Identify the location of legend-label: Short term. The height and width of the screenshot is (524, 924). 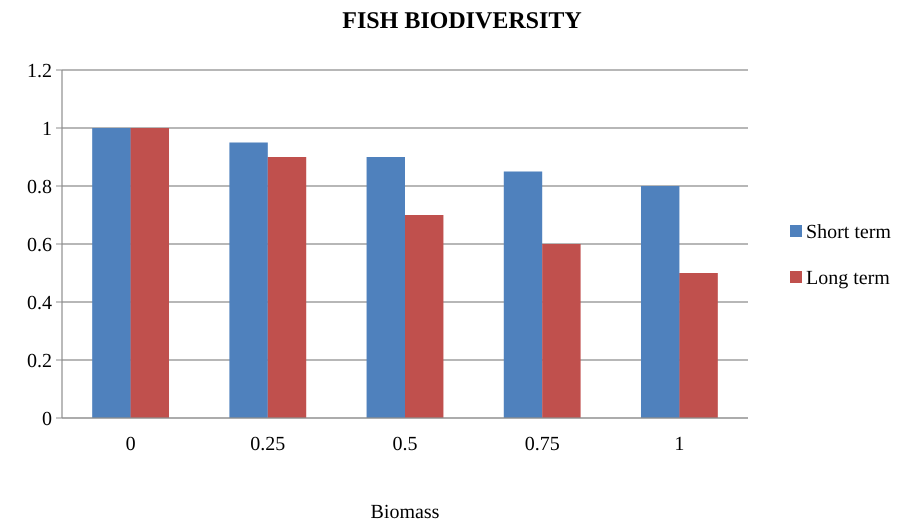
(849, 232).